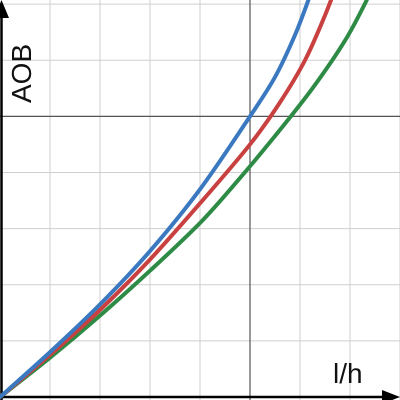 This screenshot has height=400, width=400. I want to click on y-axis-arrow, so click(4, 9).